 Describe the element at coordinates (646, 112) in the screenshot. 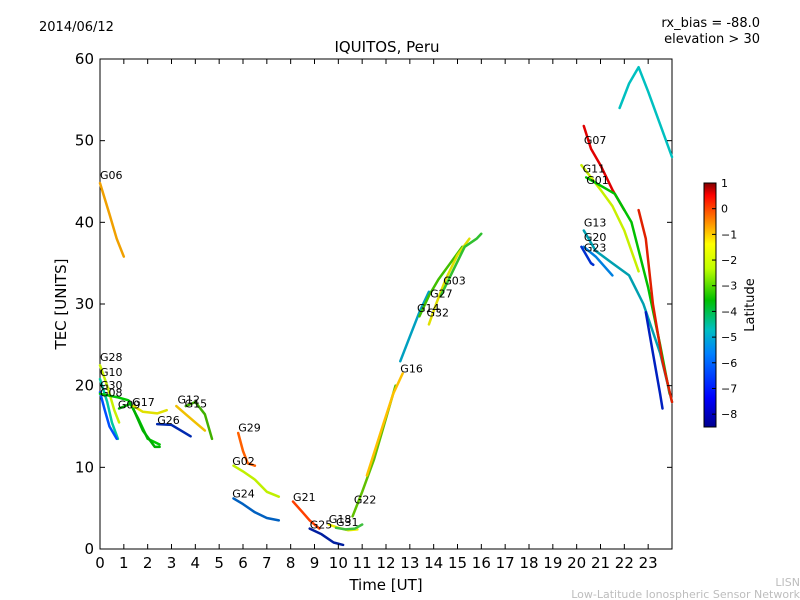

I see `trace-gxx` at that location.